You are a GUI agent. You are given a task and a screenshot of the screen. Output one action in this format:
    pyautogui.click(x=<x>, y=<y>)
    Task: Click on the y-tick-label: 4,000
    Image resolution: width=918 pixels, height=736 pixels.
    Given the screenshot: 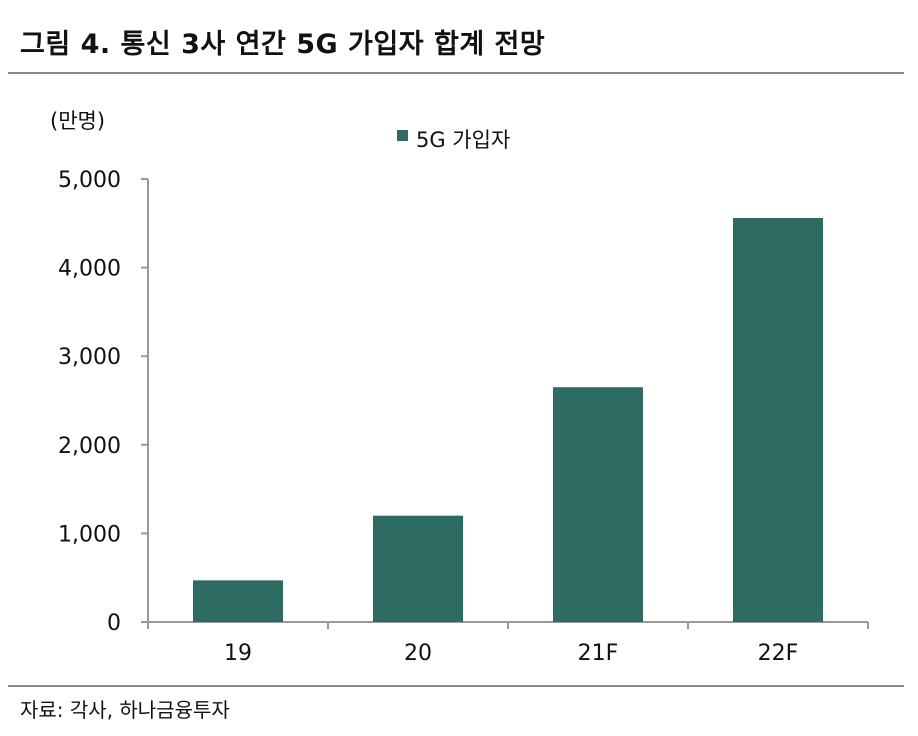 What is the action you would take?
    pyautogui.click(x=89, y=269)
    